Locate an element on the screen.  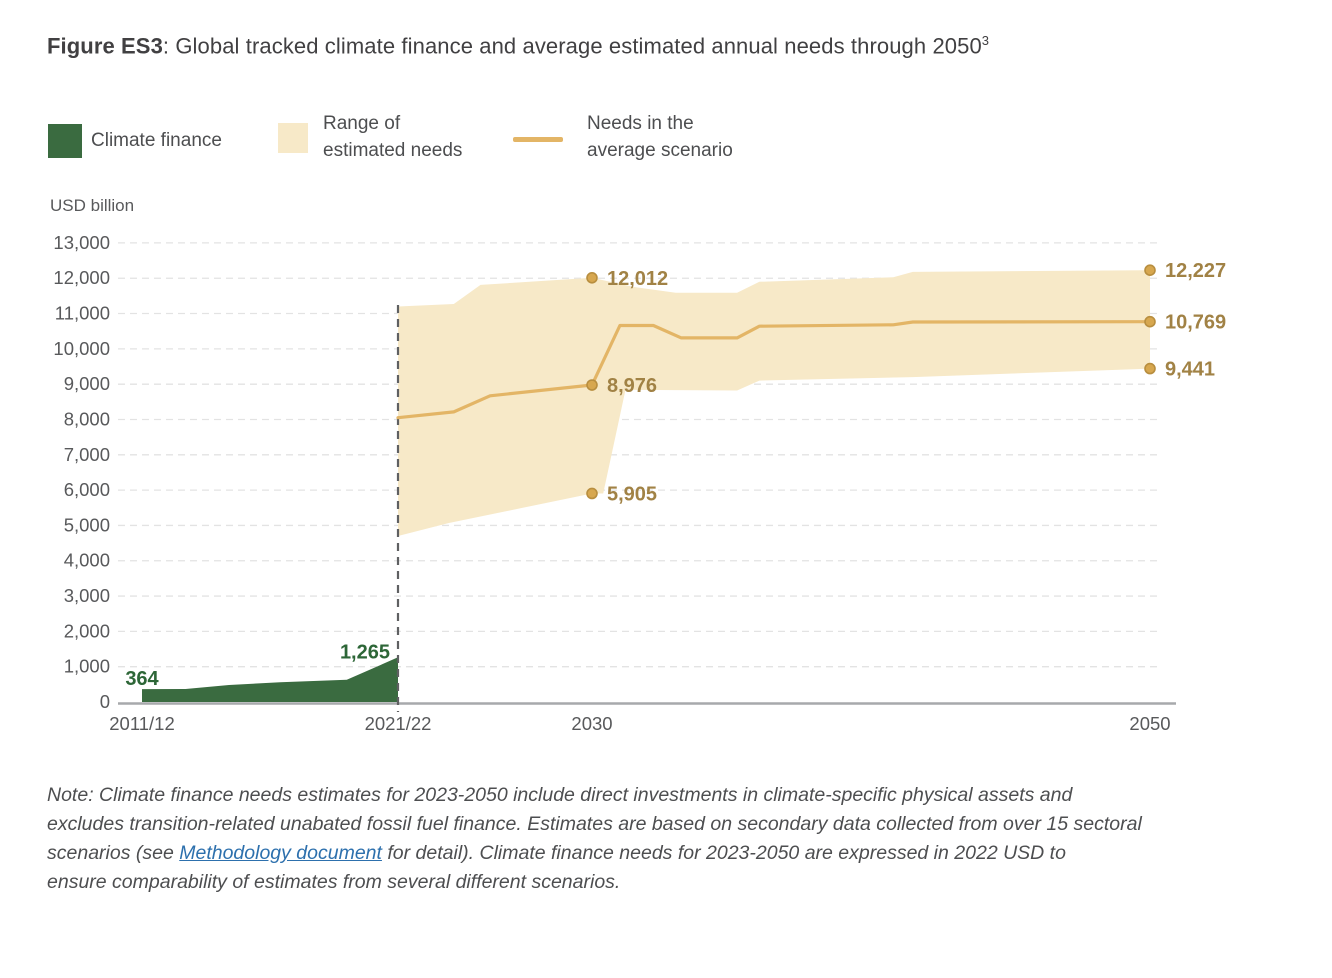
y-tick-label: 11,000 is located at coordinates (82, 313).